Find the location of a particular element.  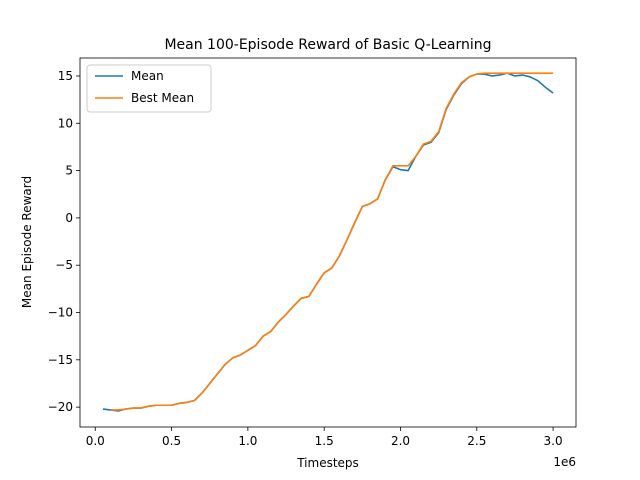

y-tick-label: 10 is located at coordinates (65, 123).